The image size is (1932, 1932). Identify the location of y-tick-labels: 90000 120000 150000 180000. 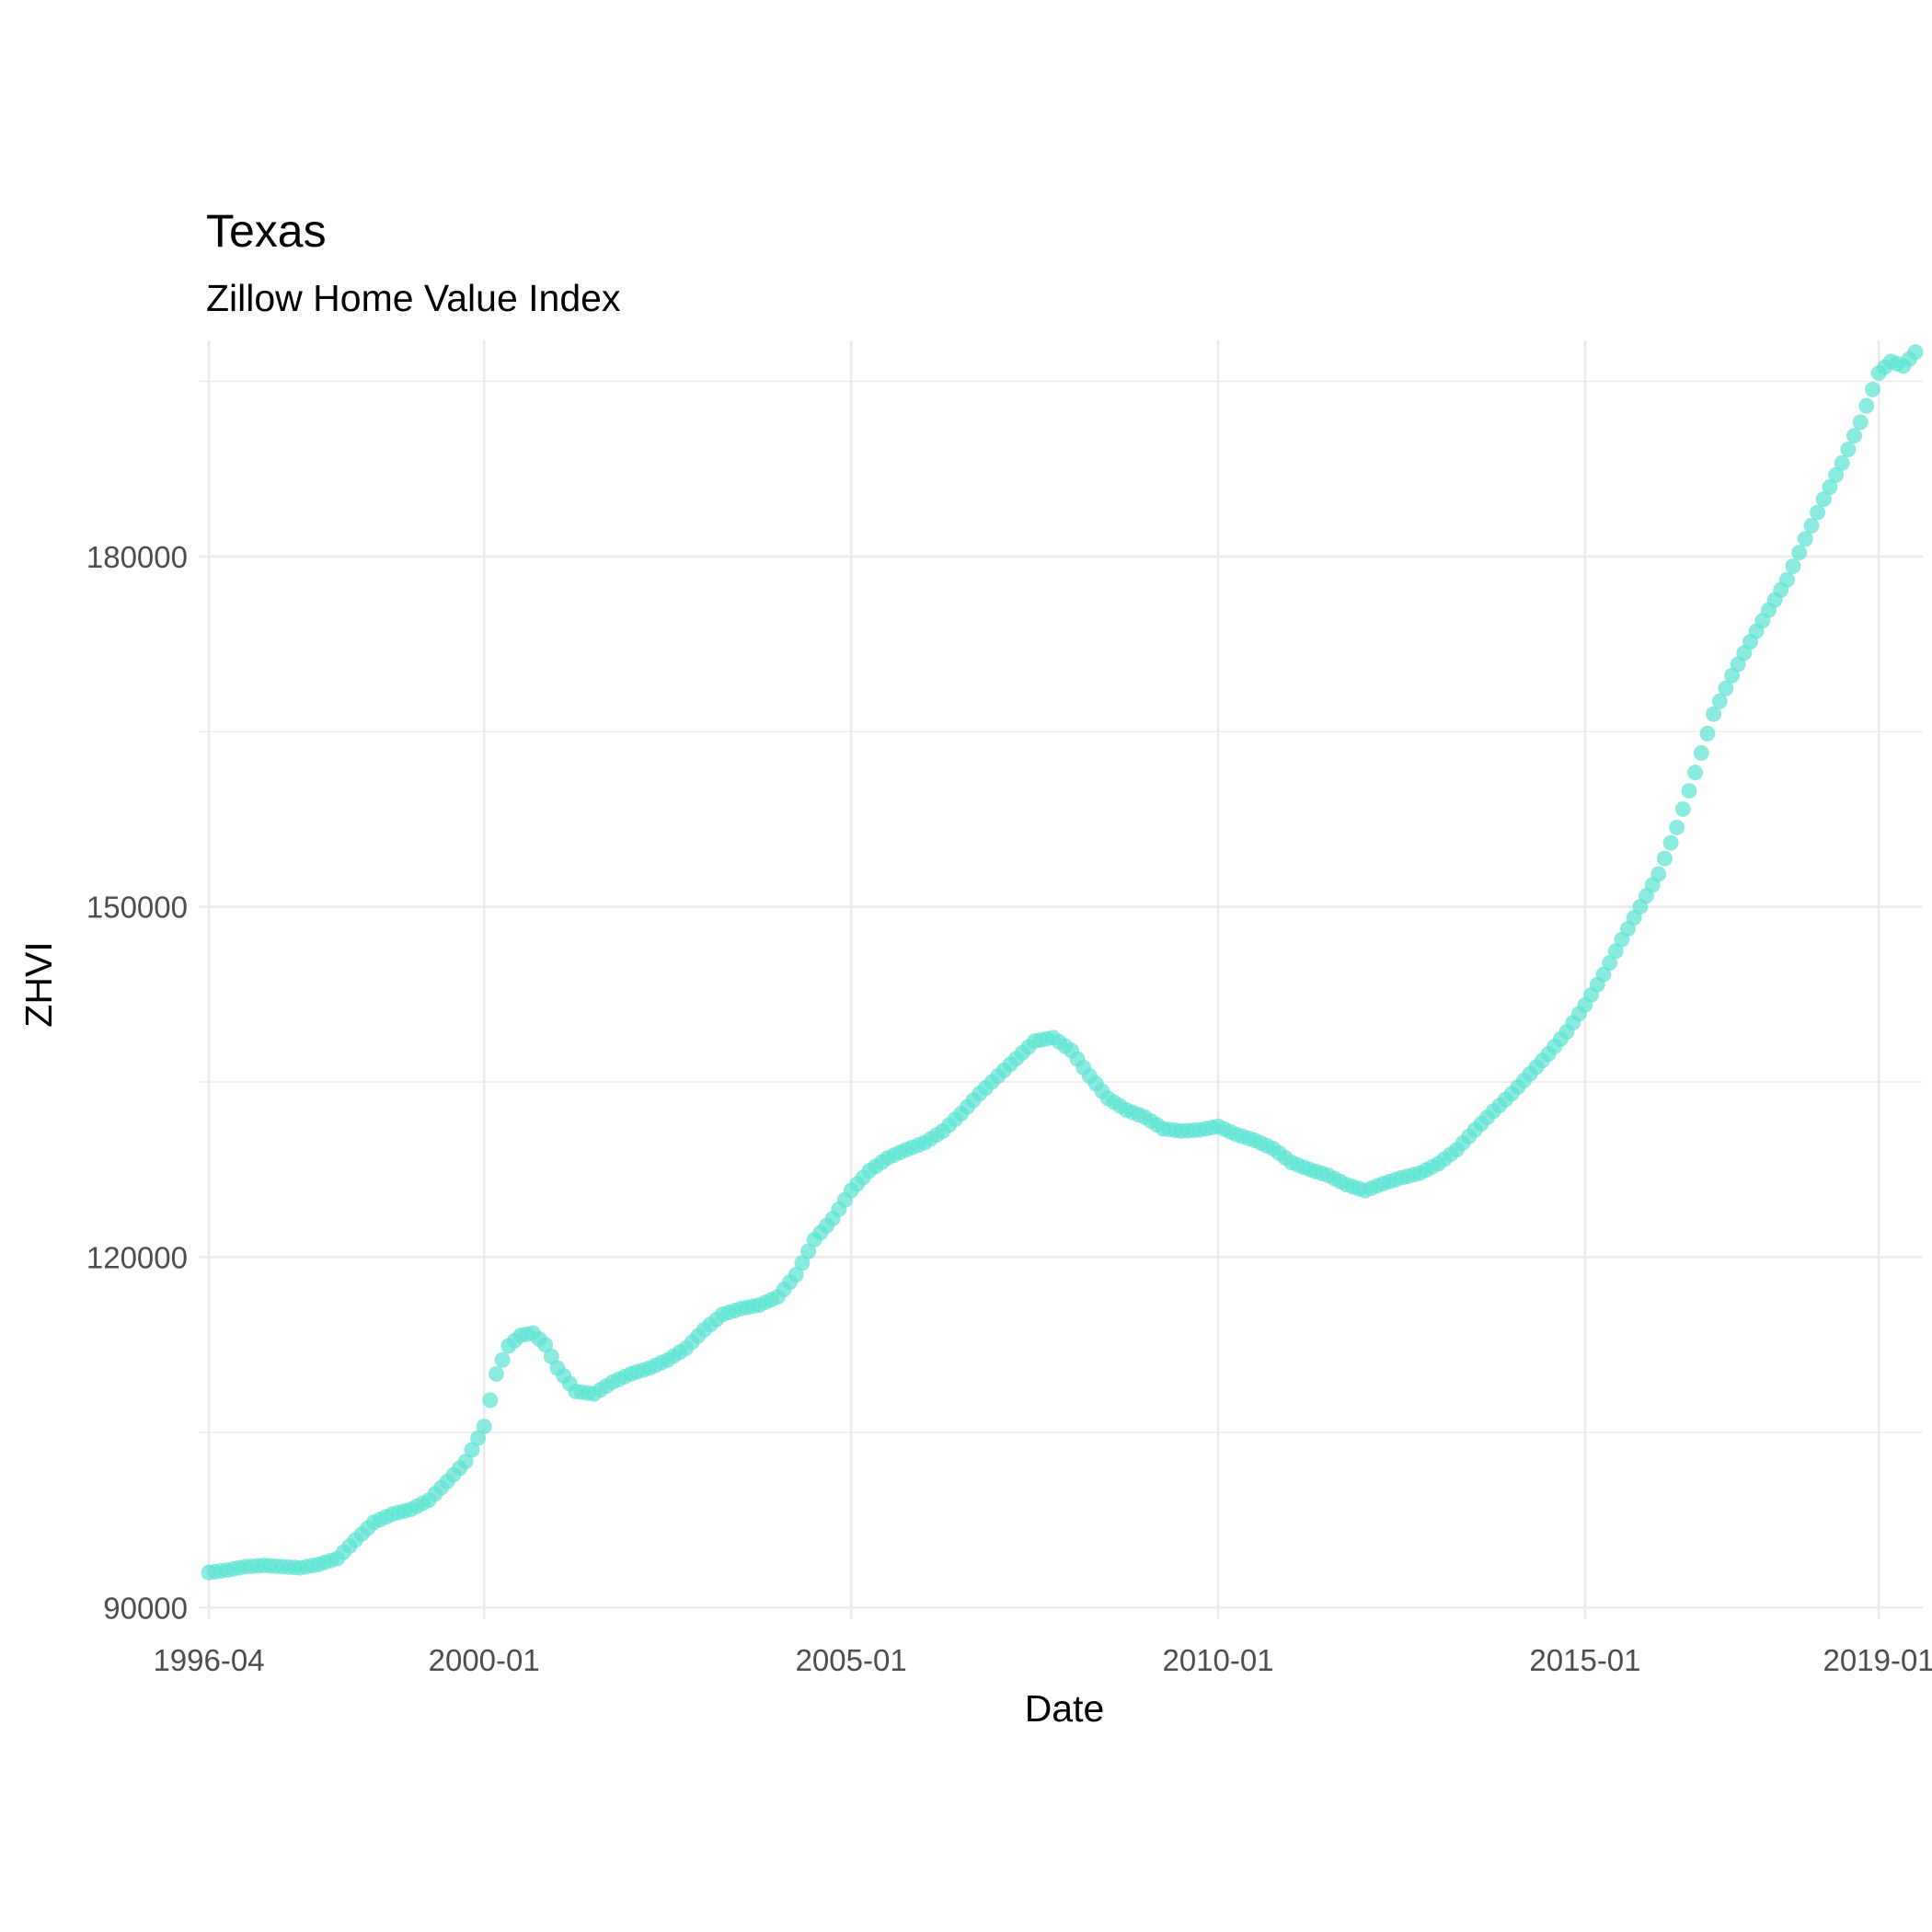
(137, 1082).